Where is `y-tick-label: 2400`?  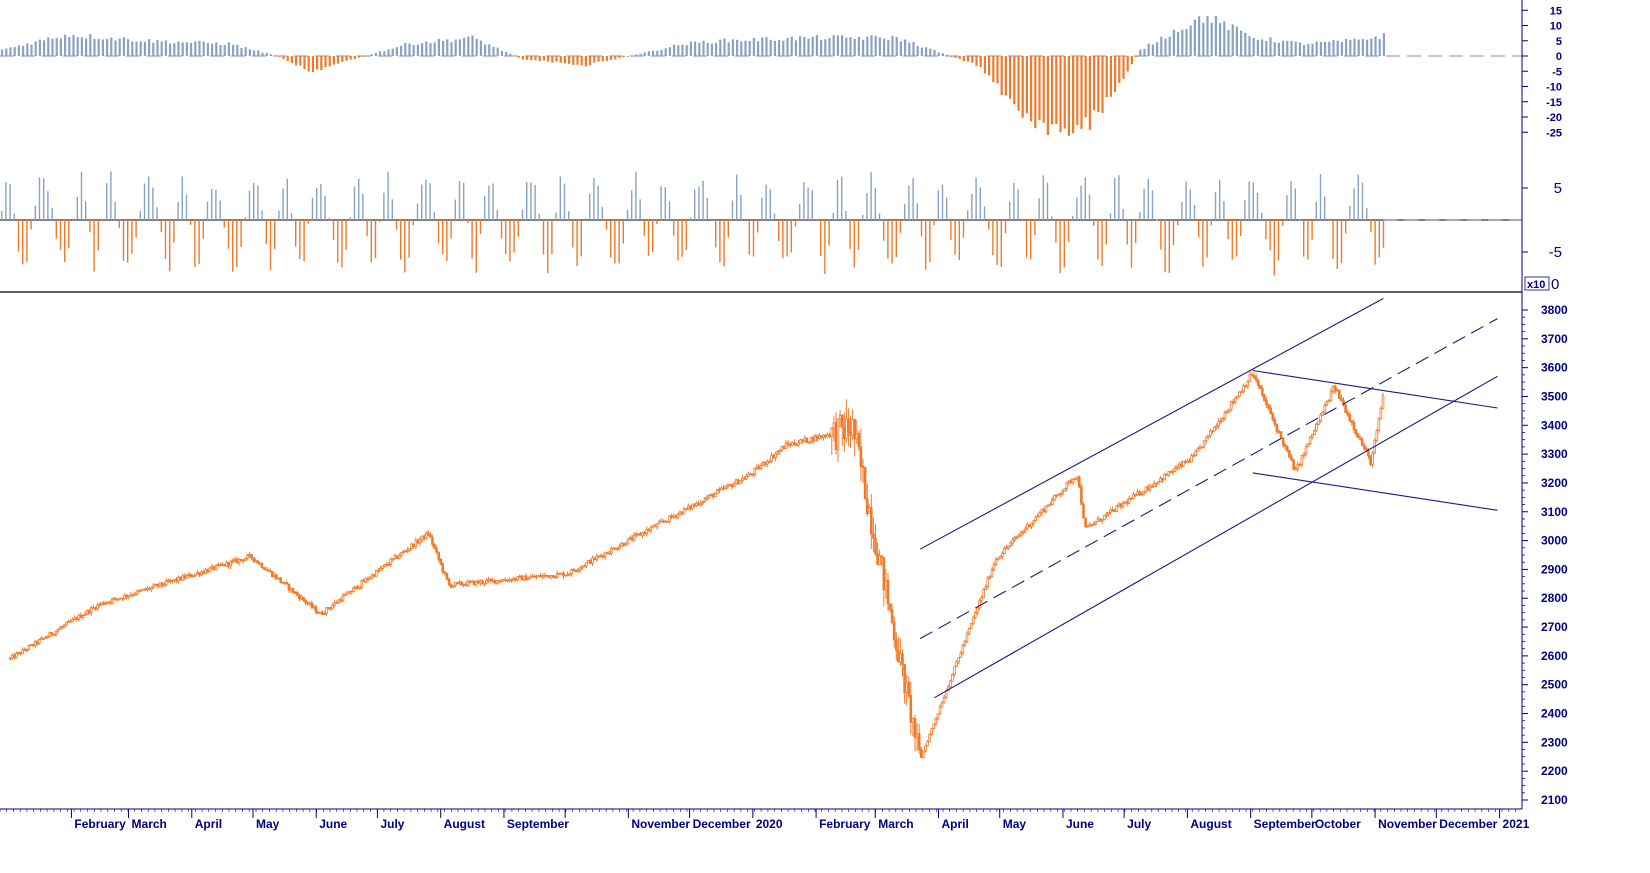
y-tick-label: 2400 is located at coordinates (1554, 714).